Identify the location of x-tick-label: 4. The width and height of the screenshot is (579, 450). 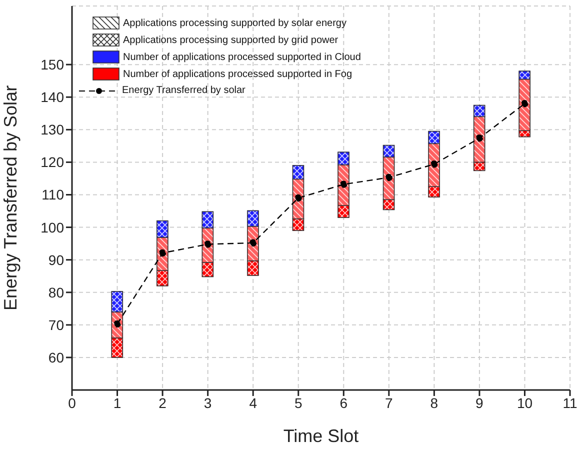
(253, 402).